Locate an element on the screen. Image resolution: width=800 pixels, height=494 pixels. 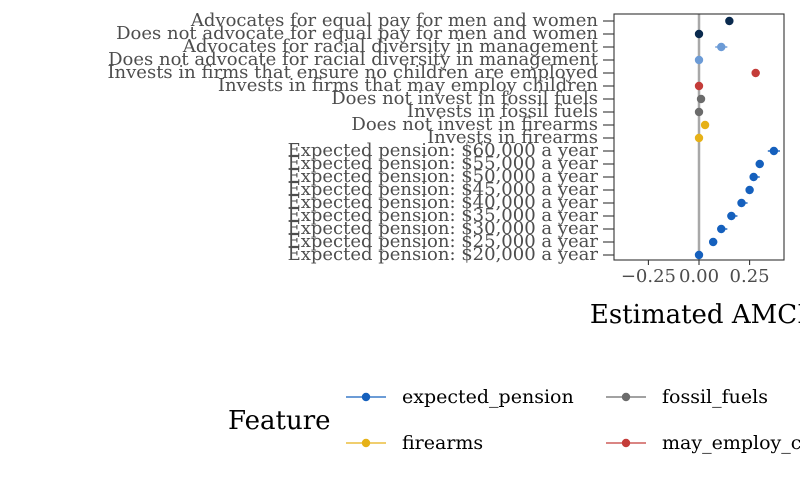
y-tick-label-expected-pension-55-000-a-year: Expected pension: $55,000 a year is located at coordinates (443, 163).